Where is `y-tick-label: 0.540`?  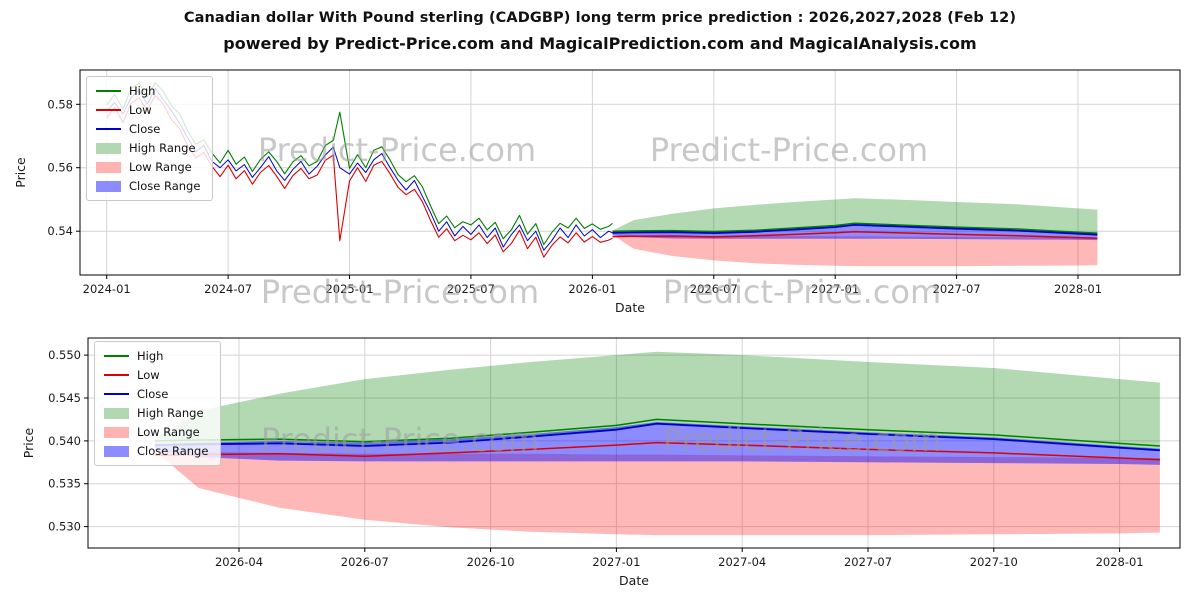
y-tick-label: 0.540 is located at coordinates (64, 441).